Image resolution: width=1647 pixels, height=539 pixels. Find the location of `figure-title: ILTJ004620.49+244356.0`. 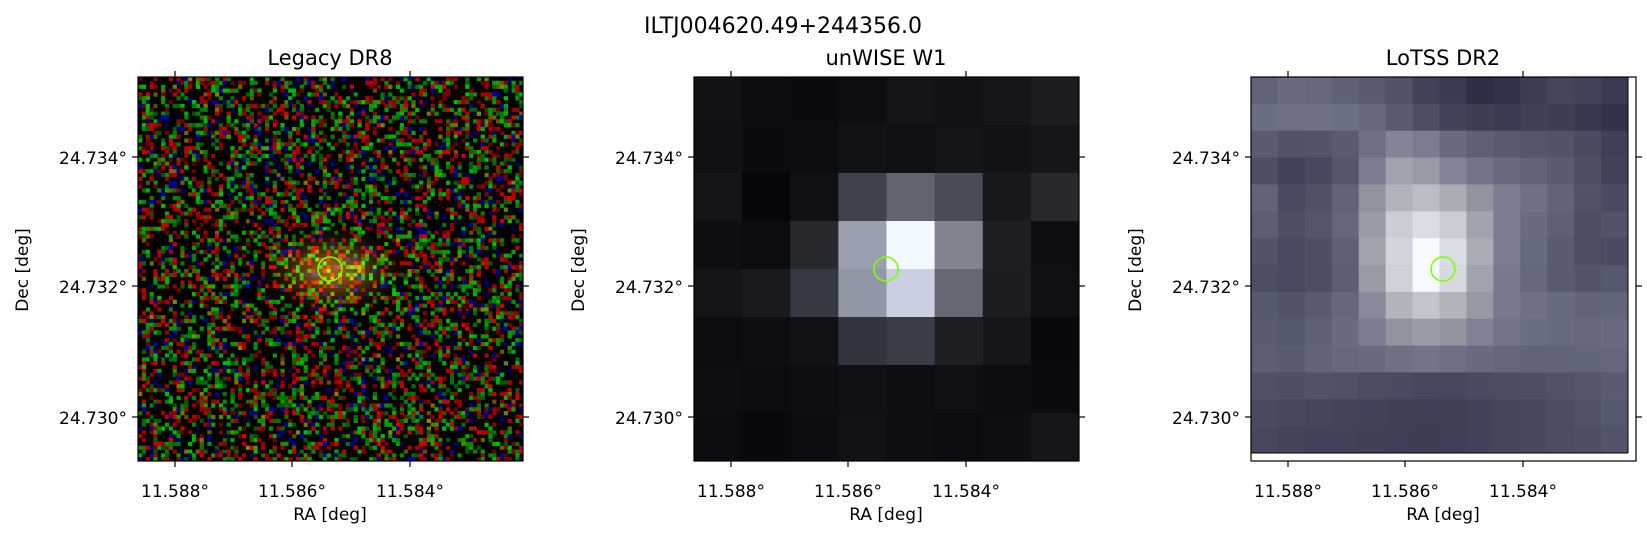

figure-title: ILTJ004620.49+244356.0 is located at coordinates (783, 26).